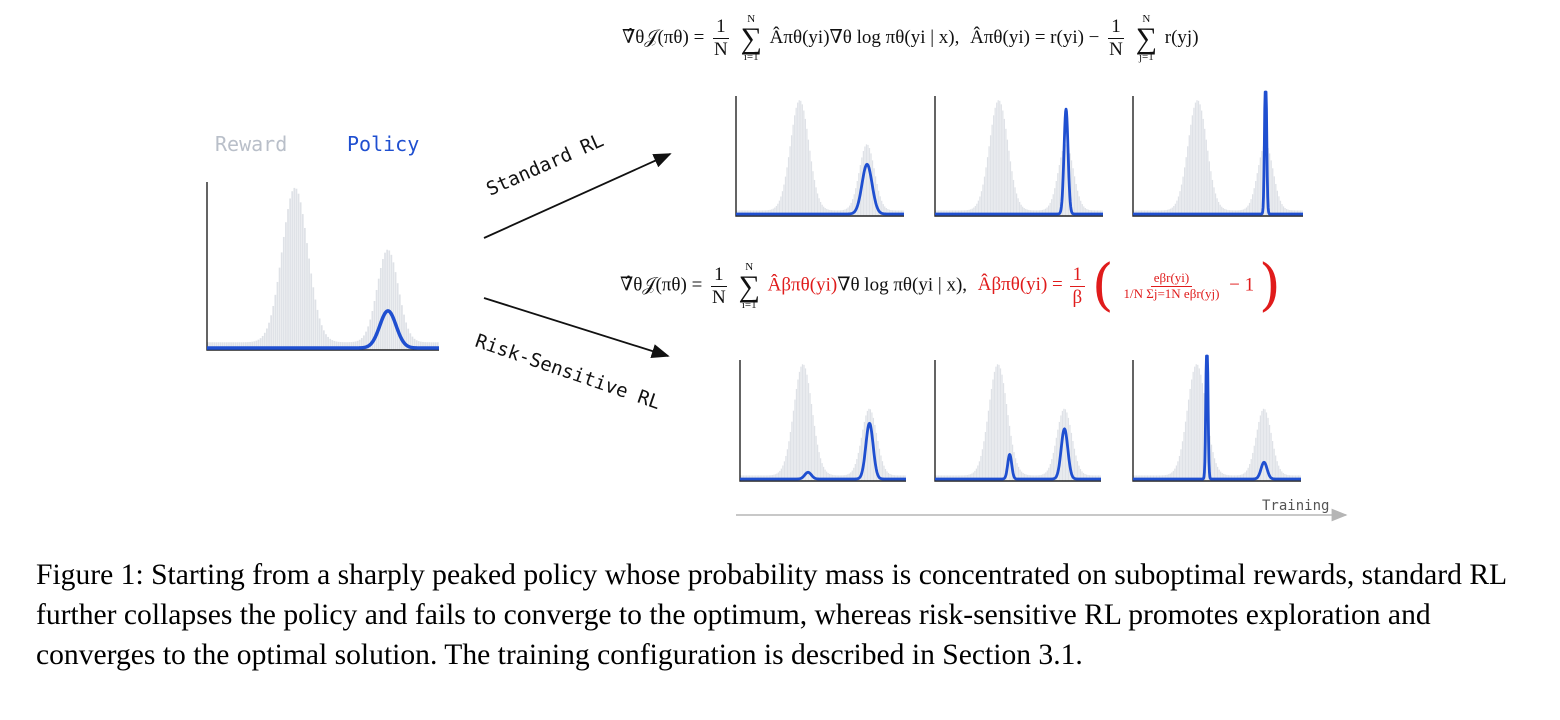 The image size is (1560, 720). I want to click on eq-risk-term-black: ∇θ log πθ(yi | x),, so click(902, 285).